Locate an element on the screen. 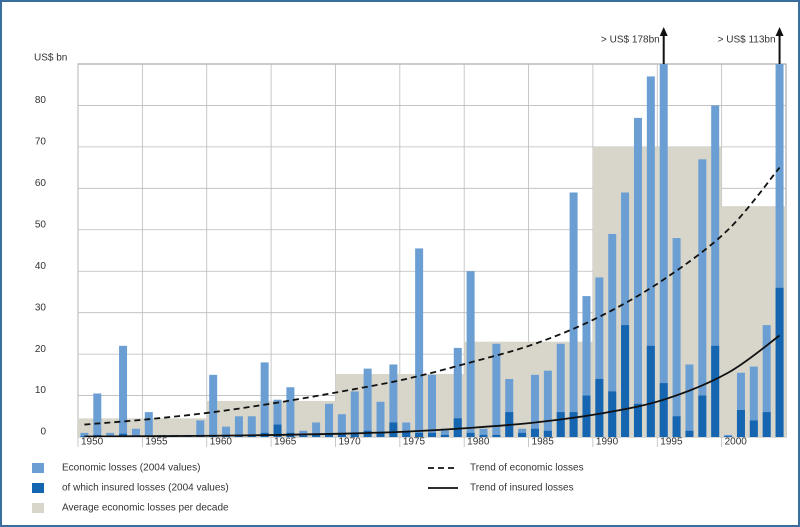 This screenshot has height=527, width=800. y-tick-label: 80 is located at coordinates (41, 100).